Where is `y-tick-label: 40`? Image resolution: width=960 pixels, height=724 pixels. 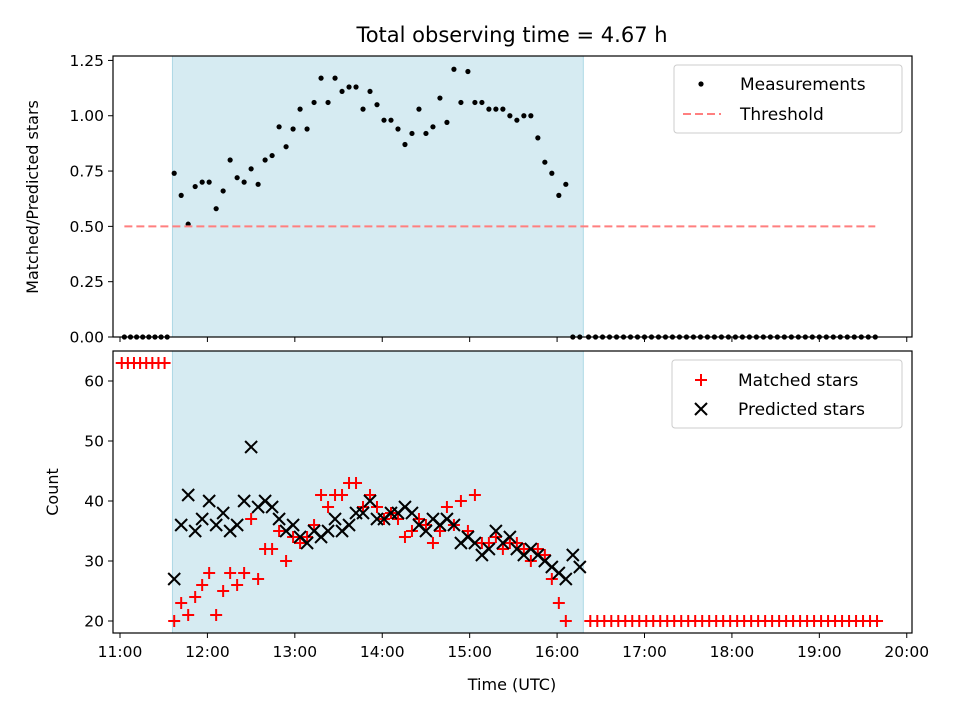 y-tick-label: 40 is located at coordinates (94, 502).